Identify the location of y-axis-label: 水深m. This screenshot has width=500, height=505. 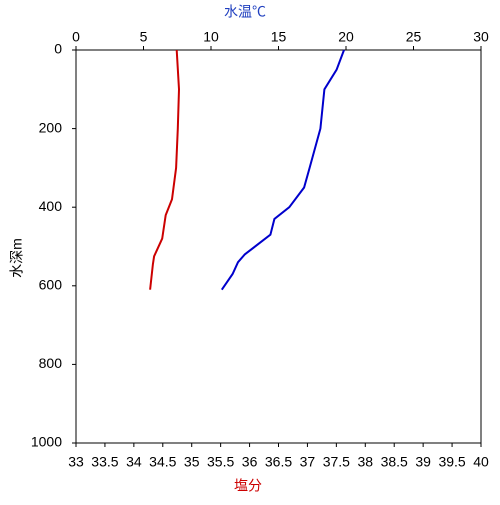
(17, 258).